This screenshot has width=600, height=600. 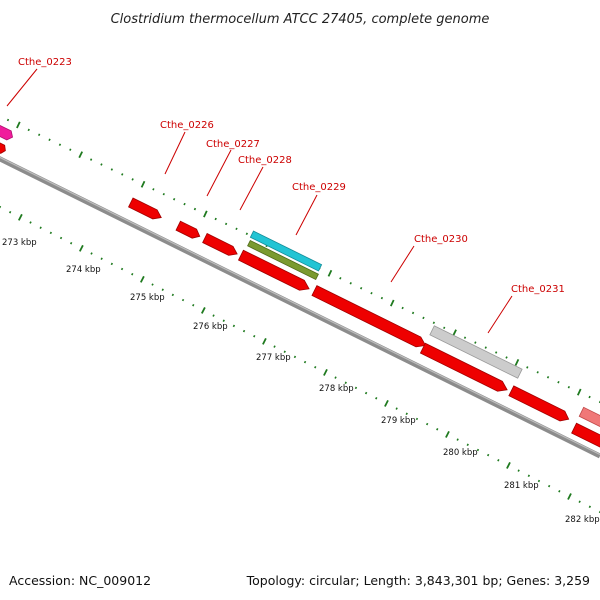 I want to click on kbp-label-282: 282 kbp, so click(x=582, y=520).